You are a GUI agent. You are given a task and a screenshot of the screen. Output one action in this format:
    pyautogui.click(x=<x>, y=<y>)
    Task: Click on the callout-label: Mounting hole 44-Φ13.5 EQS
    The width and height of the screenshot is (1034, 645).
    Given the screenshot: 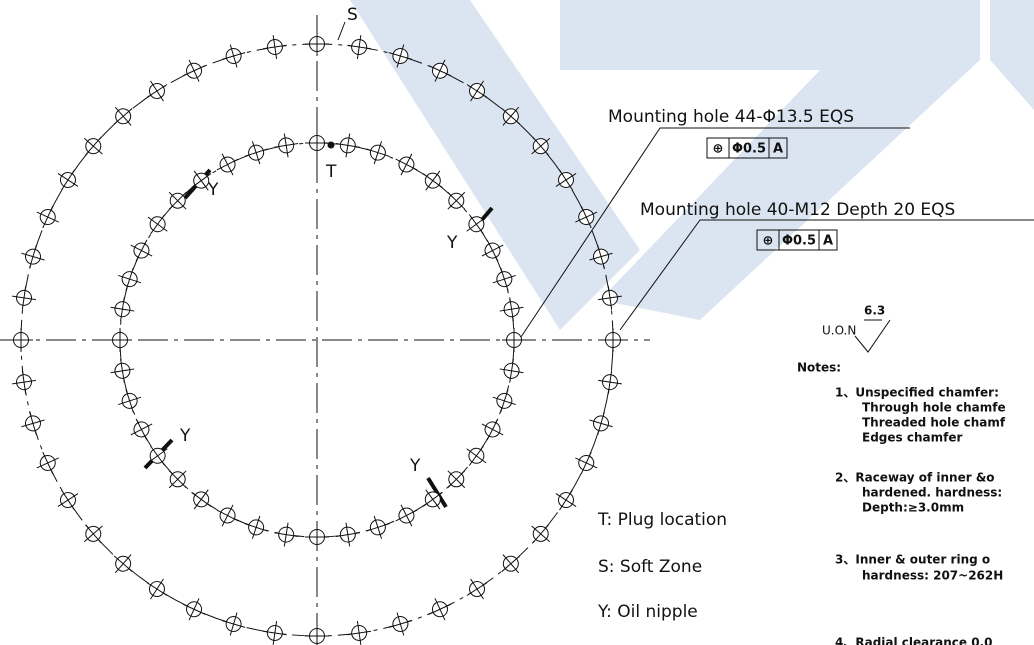 What is the action you would take?
    pyautogui.click(x=731, y=117)
    